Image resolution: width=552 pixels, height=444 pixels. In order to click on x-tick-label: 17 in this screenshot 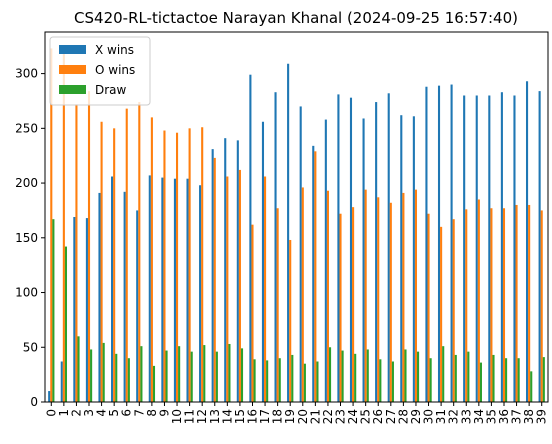, I will do `click(265, 416)`.